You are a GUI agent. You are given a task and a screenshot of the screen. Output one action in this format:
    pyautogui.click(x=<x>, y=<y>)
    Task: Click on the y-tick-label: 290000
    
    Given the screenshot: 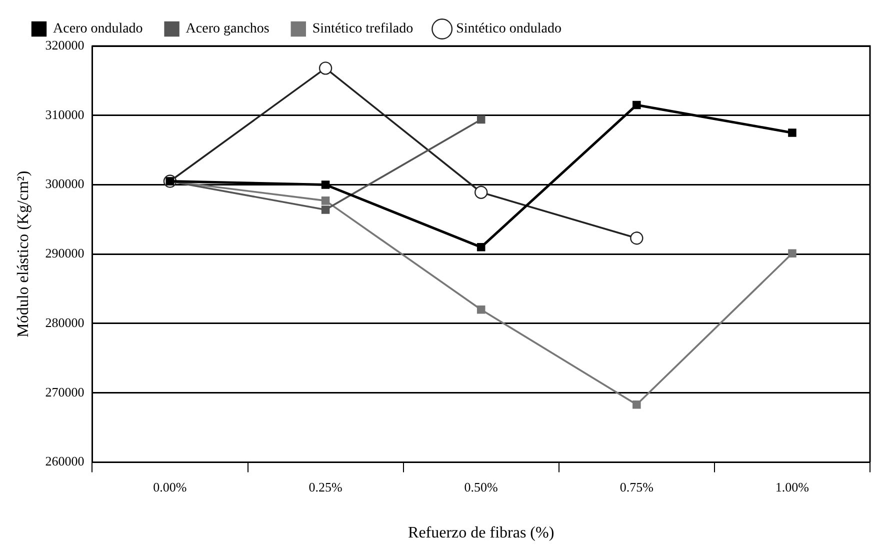 What is the action you would take?
    pyautogui.click(x=64, y=253)
    